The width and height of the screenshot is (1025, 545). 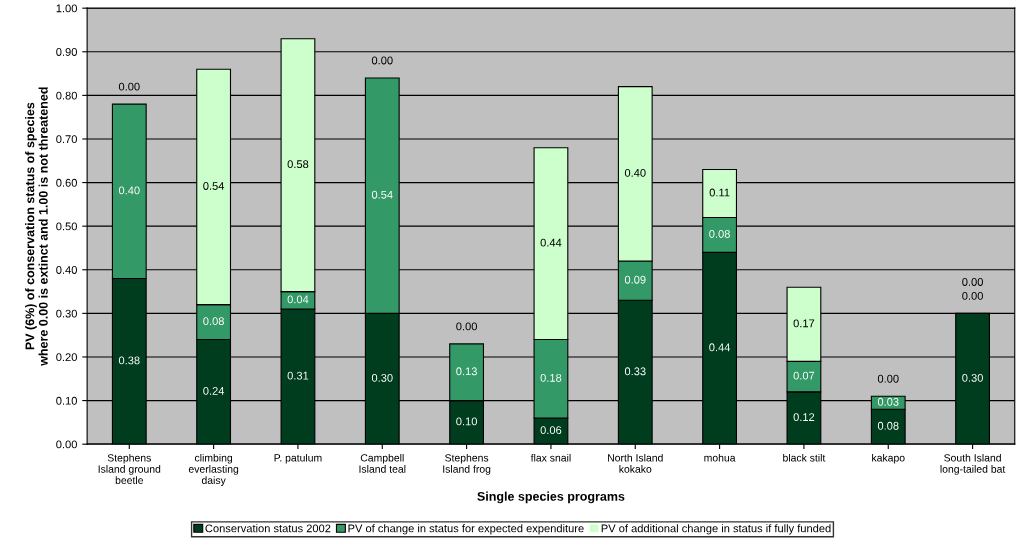 I want to click on y-axis-title: PV (6%) of conservation status of species where 0.00 is extinct and 1.00 is not threatened, so click(x=36, y=226).